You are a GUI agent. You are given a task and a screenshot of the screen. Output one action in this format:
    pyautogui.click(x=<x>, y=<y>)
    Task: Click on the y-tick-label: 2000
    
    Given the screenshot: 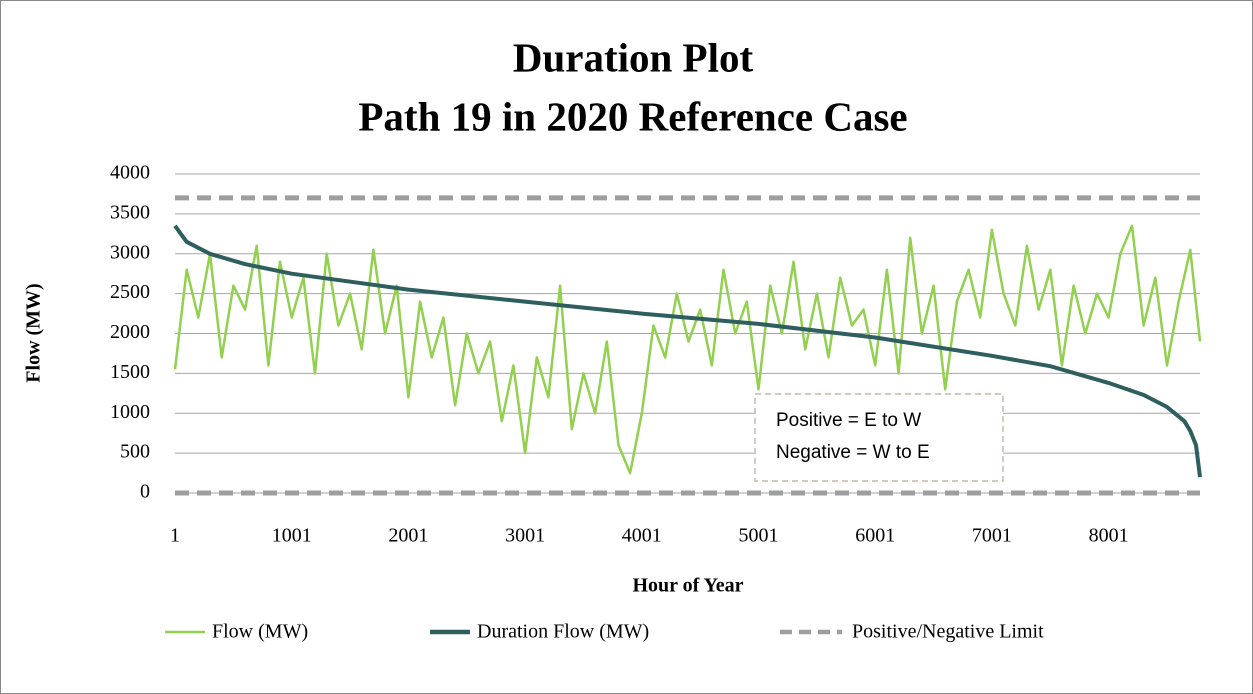 What is the action you would take?
    pyautogui.click(x=130, y=332)
    